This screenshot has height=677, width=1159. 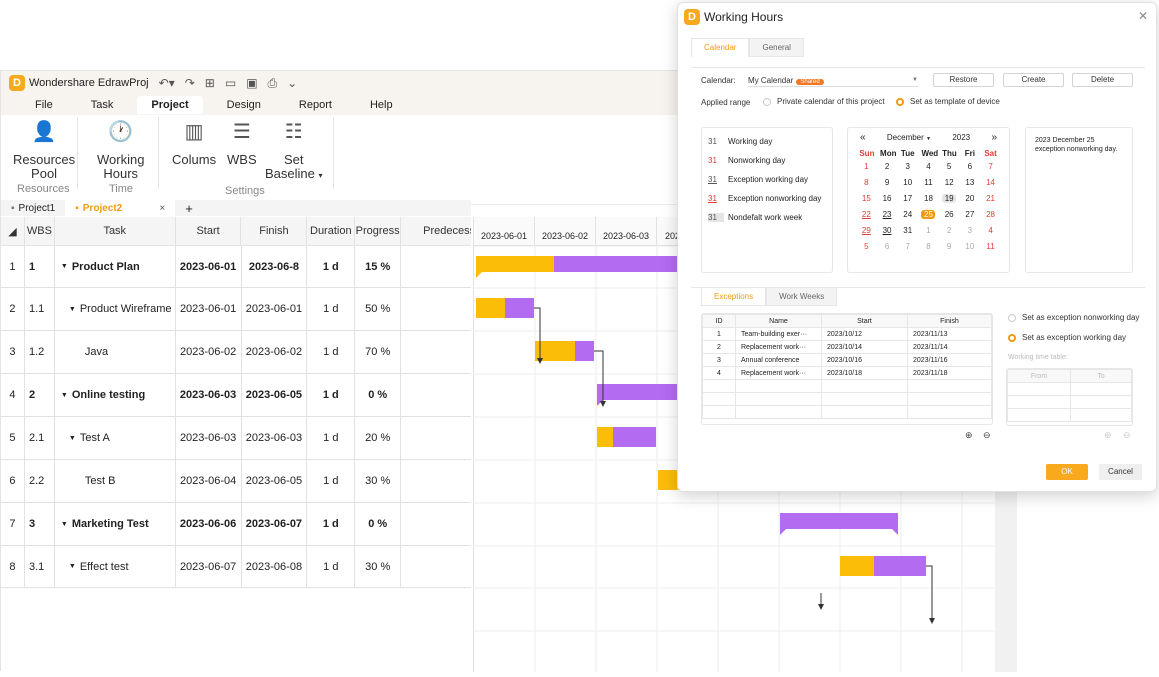 What do you see at coordinates (115, 395) in the screenshot?
I see `task-cell: ▼ Online testing` at bounding box center [115, 395].